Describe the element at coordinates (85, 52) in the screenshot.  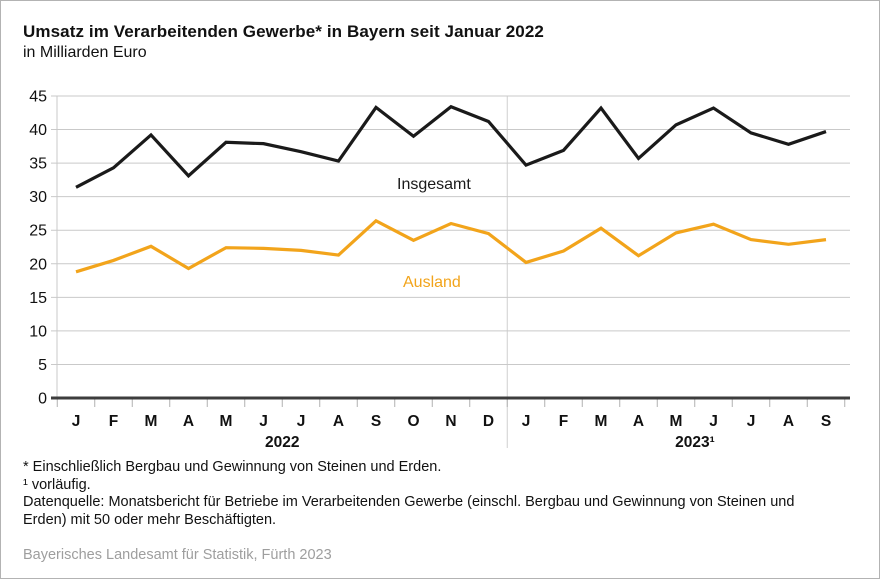
I see `chart-subtitle: in Milliarden Euro` at that location.